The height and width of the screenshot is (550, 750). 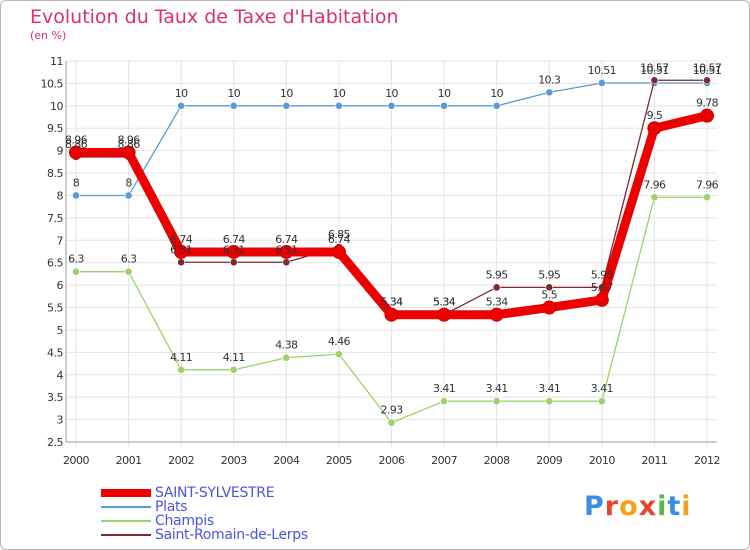 What do you see at coordinates (214, 17) in the screenshot?
I see `chart-title: Evolution du Taux de Taxe d'Habitation` at bounding box center [214, 17].